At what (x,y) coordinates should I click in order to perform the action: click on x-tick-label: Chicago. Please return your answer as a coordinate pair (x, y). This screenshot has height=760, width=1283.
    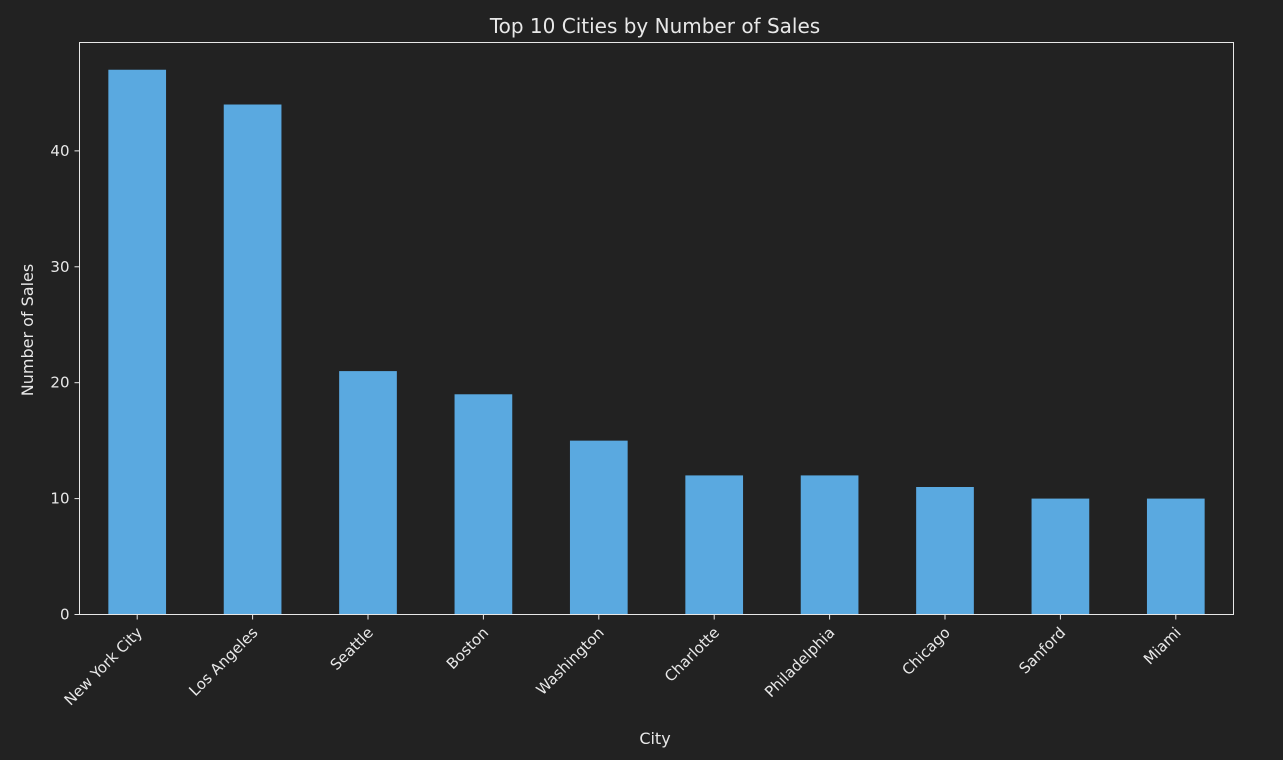
    Looking at the image, I should click on (925, 651).